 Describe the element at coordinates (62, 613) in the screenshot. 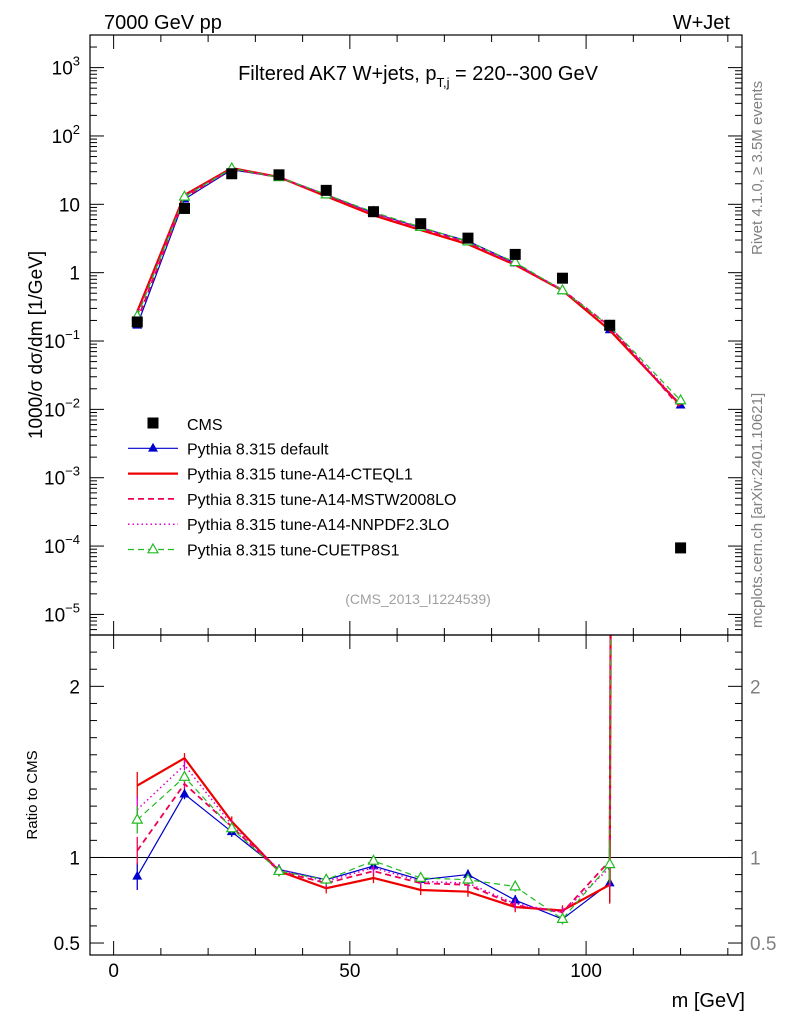

I see `y-tick-label: 10⁻⁵` at that location.